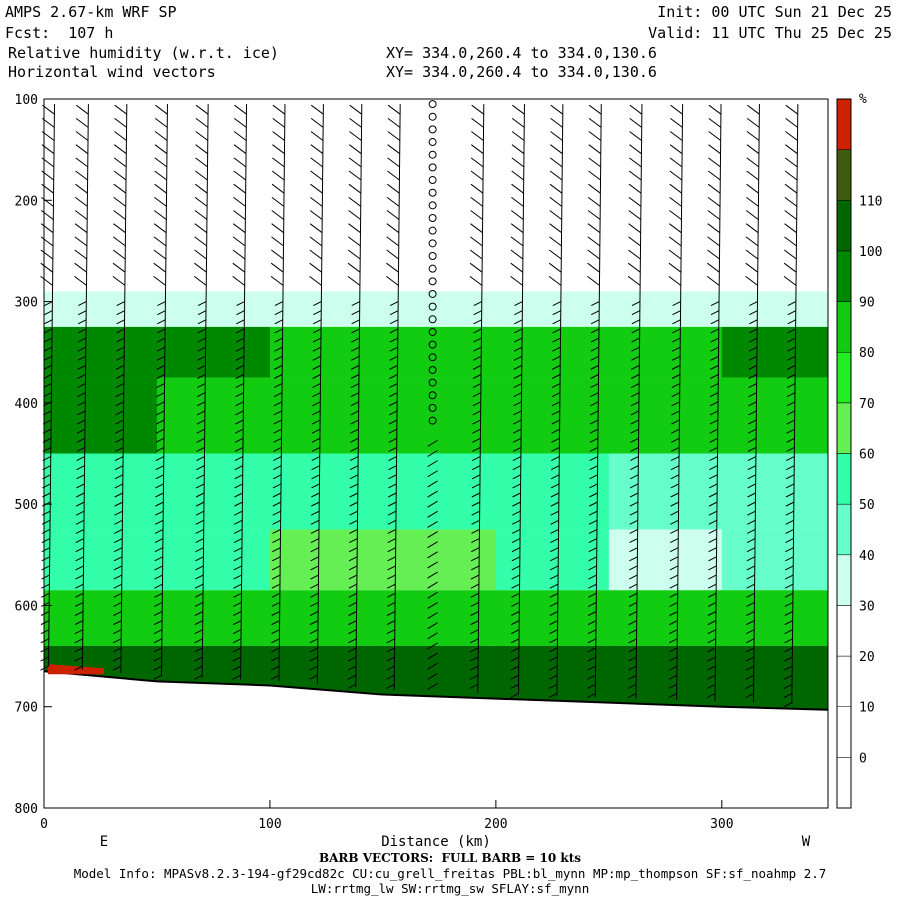  What do you see at coordinates (770, 33) in the screenshot?
I see `valid-time: Valid: 11 UTC Thu 25 Dec 25` at bounding box center [770, 33].